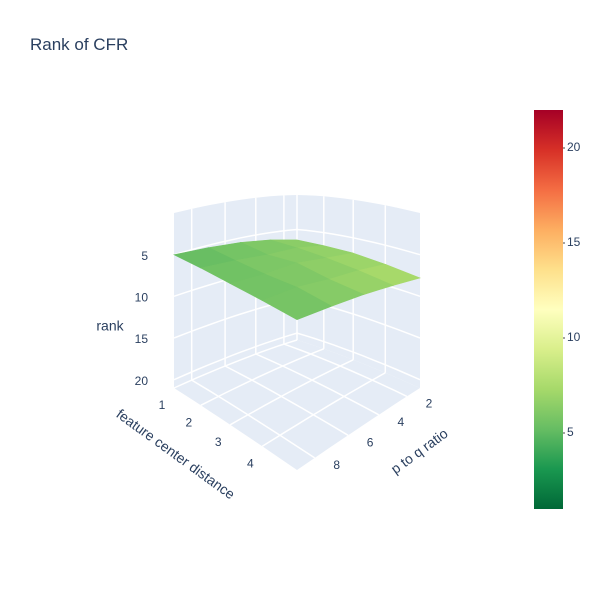  I want to click on colorbar-tick-label: 15, so click(574, 242).